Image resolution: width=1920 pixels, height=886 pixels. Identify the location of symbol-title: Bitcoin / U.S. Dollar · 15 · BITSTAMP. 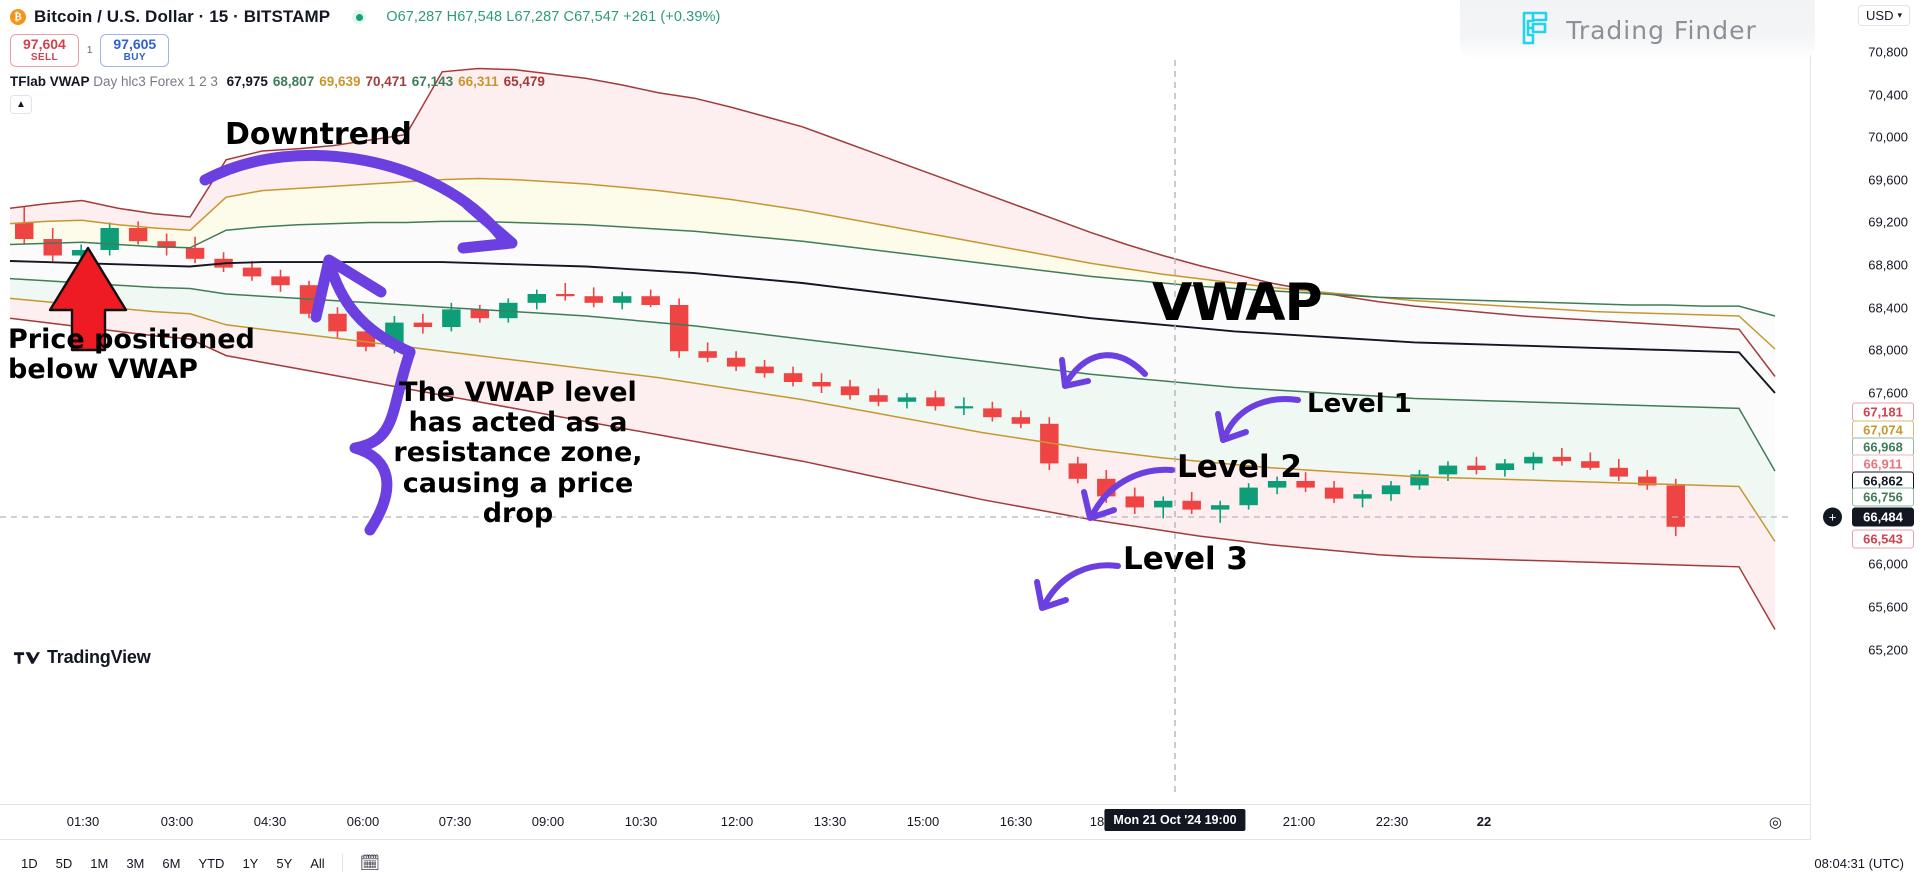
(182, 16).